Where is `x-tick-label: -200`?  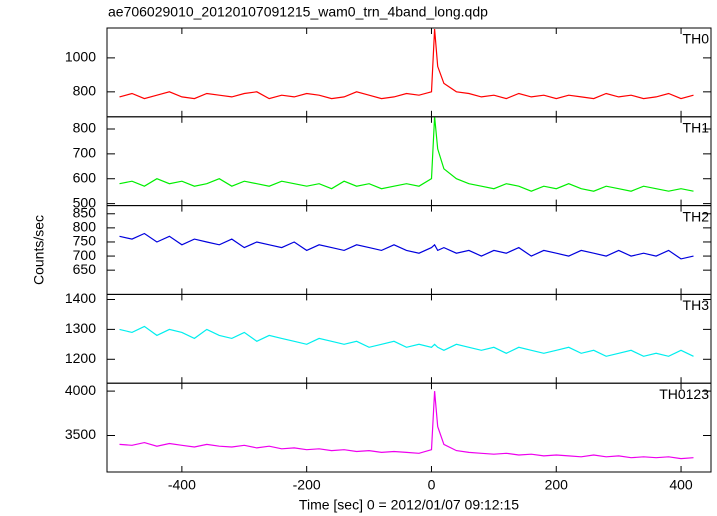 x-tick-label: -200 is located at coordinates (307, 485).